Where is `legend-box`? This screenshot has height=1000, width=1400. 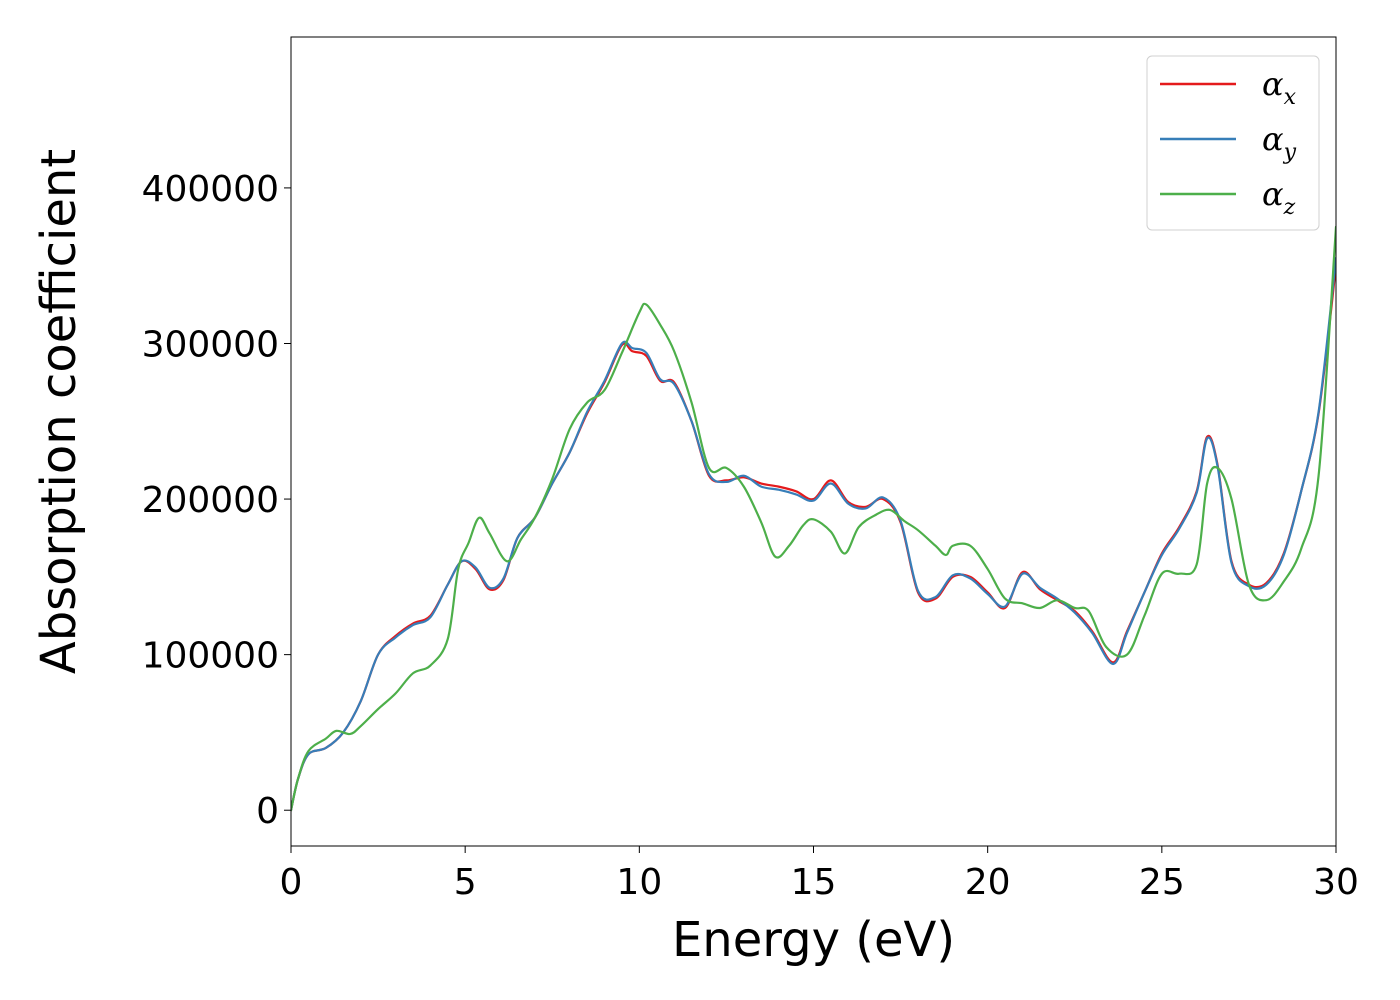 legend-box is located at coordinates (1233, 143).